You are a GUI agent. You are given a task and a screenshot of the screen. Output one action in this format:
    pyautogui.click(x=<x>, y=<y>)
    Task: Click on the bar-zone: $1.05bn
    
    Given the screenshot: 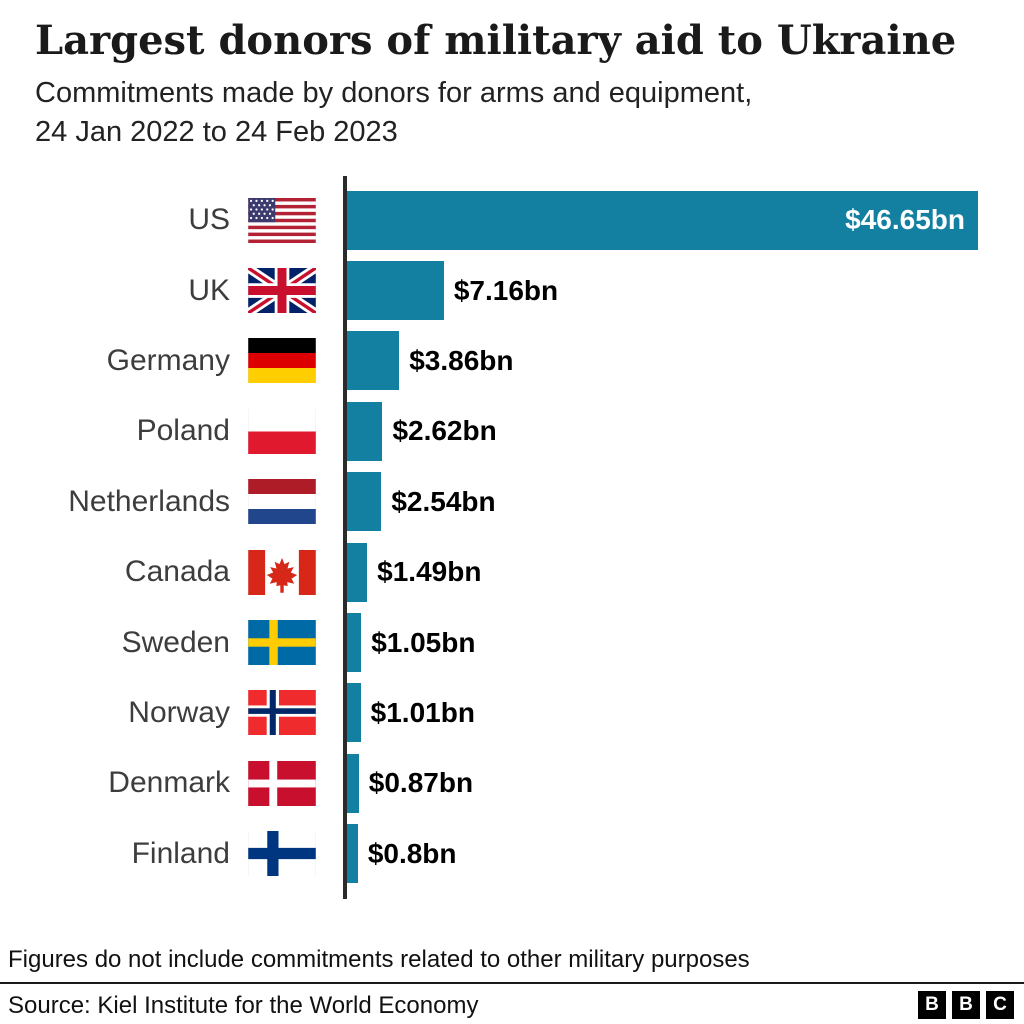 What is the action you would take?
    pyautogui.click(x=685, y=643)
    